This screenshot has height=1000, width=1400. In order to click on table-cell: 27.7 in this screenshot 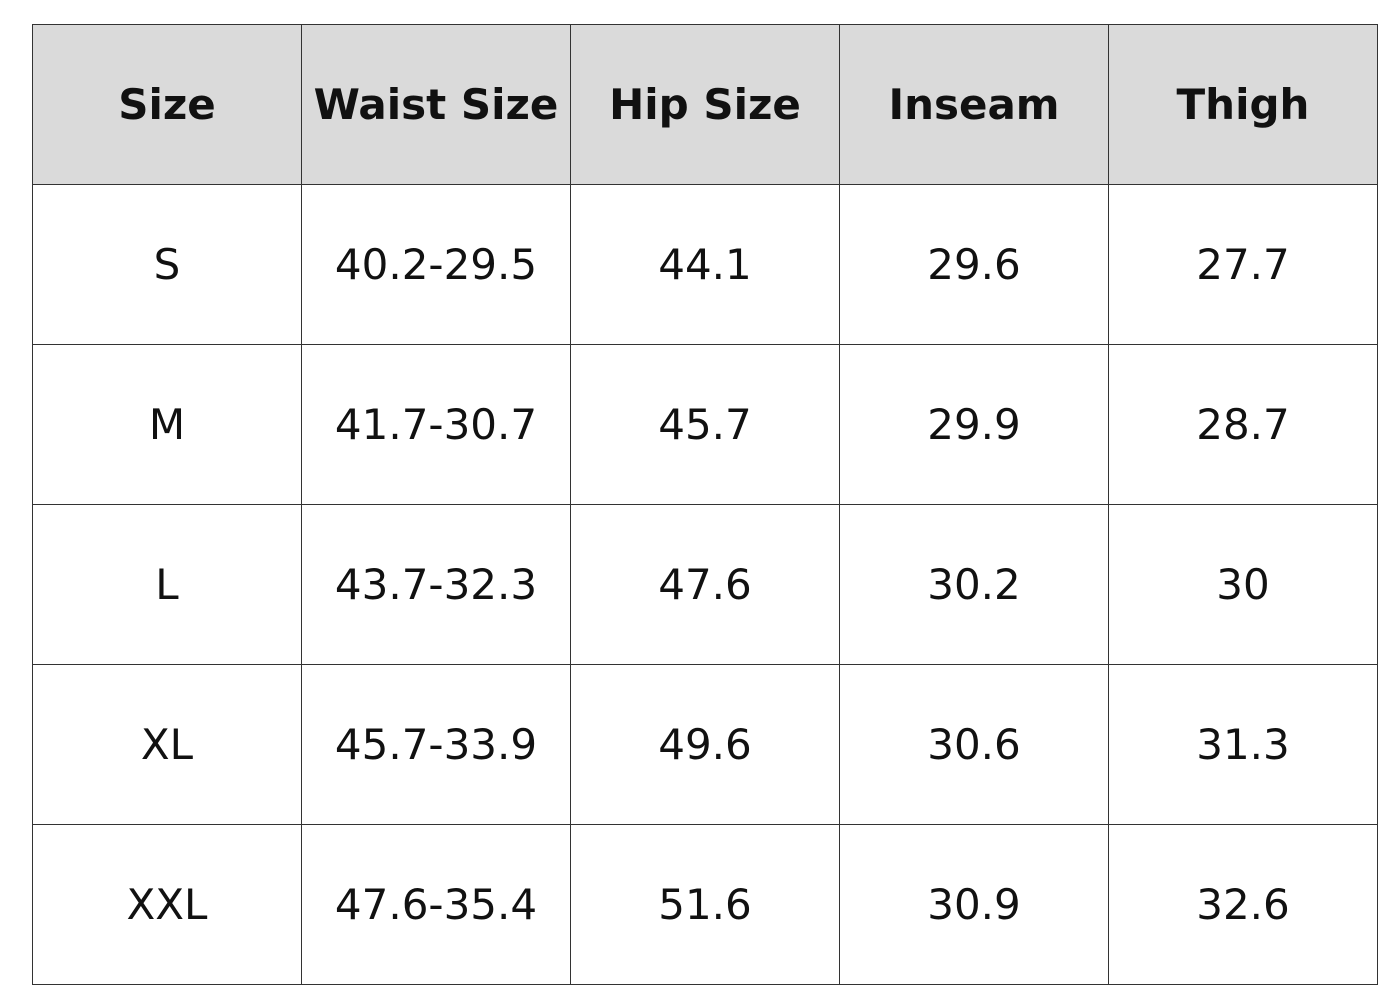, I will do `click(1243, 264)`.